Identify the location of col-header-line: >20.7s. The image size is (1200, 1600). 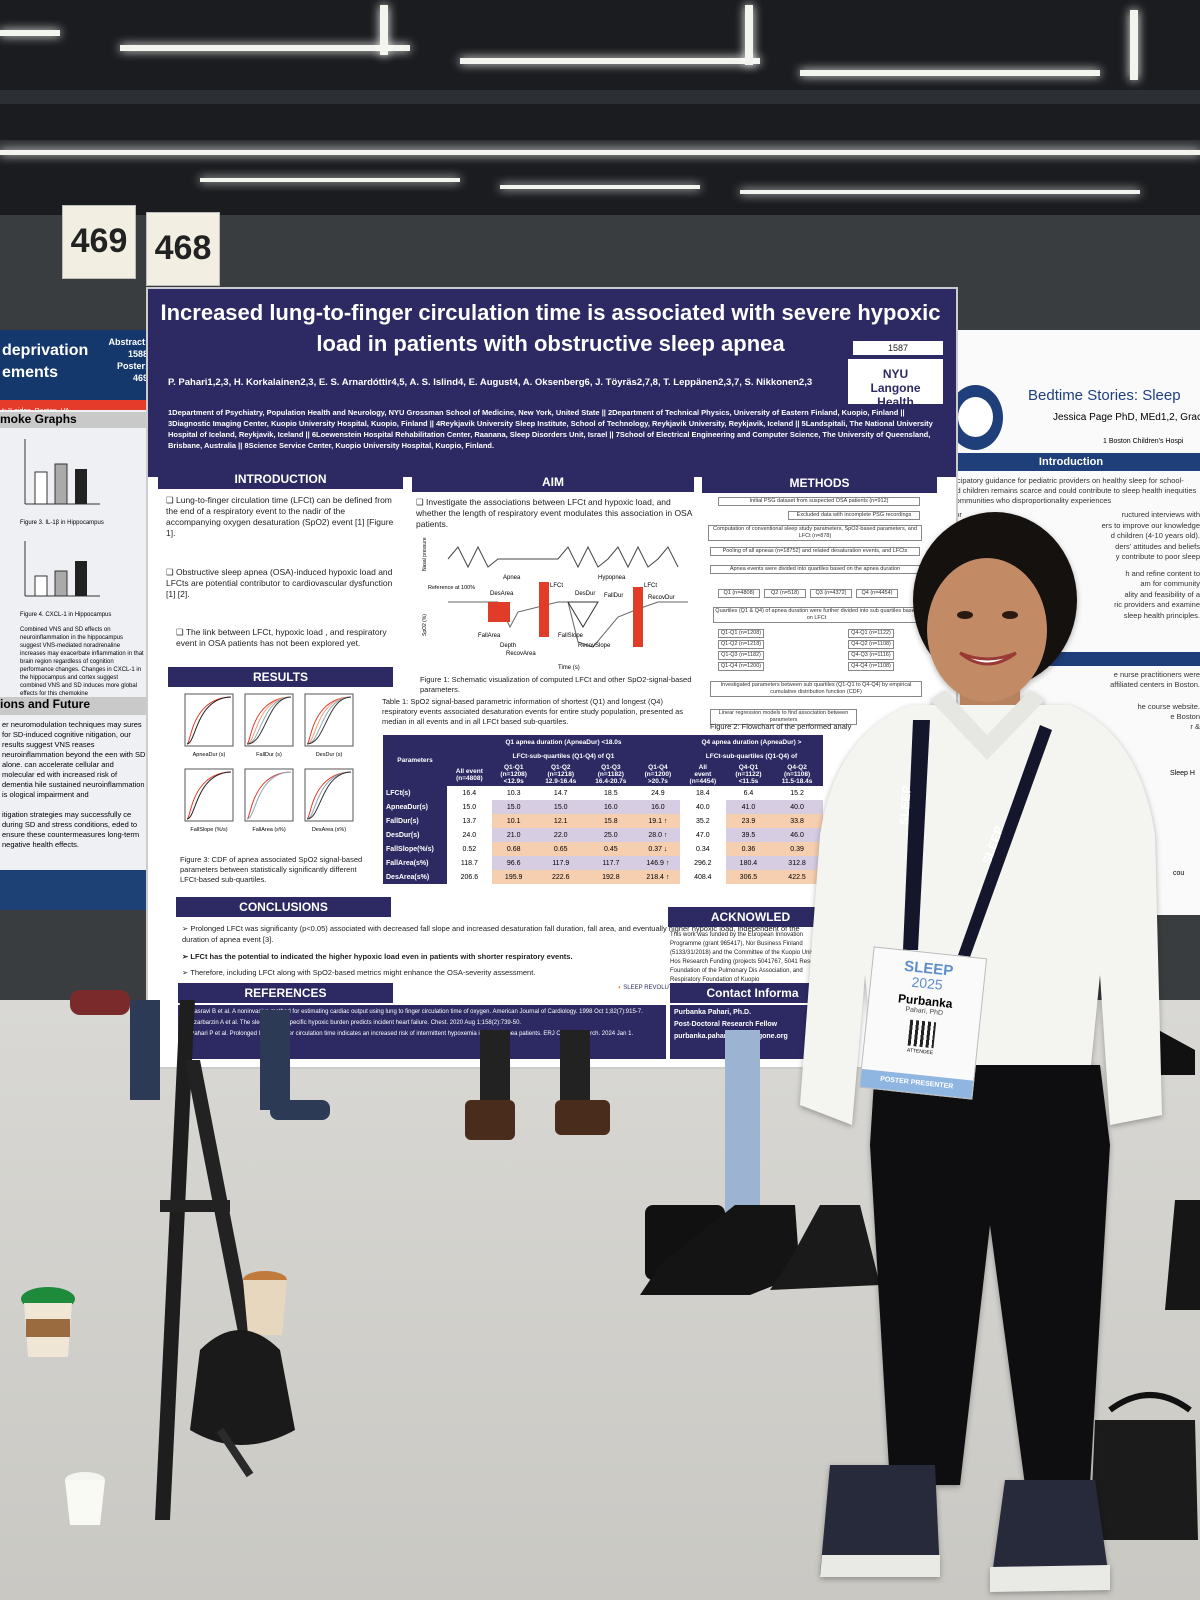
(657, 781).